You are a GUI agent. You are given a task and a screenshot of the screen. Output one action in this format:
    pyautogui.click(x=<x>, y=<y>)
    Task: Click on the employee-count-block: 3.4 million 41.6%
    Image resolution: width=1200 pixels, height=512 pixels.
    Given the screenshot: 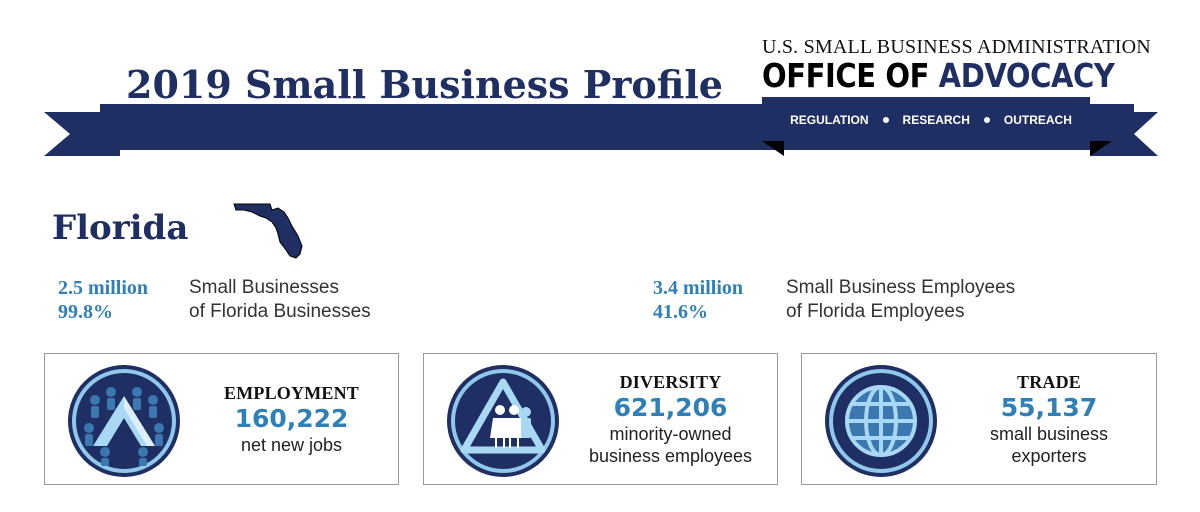 What is the action you would take?
    pyautogui.click(x=698, y=300)
    